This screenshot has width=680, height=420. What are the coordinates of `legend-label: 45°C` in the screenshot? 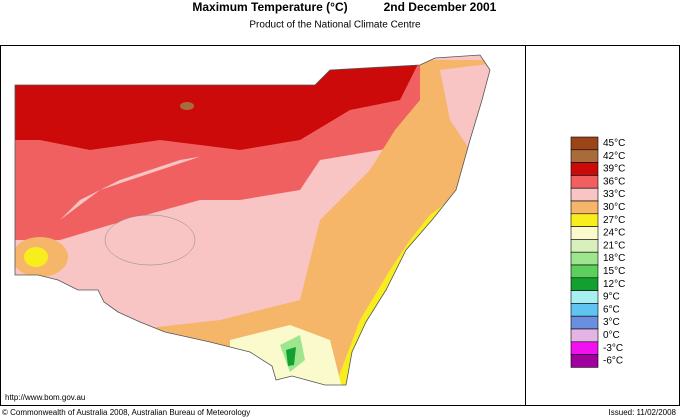 It's located at (614, 143).